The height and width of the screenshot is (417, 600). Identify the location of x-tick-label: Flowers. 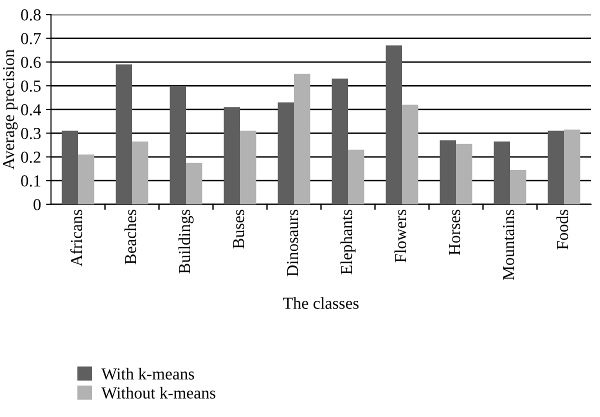
(400, 236).